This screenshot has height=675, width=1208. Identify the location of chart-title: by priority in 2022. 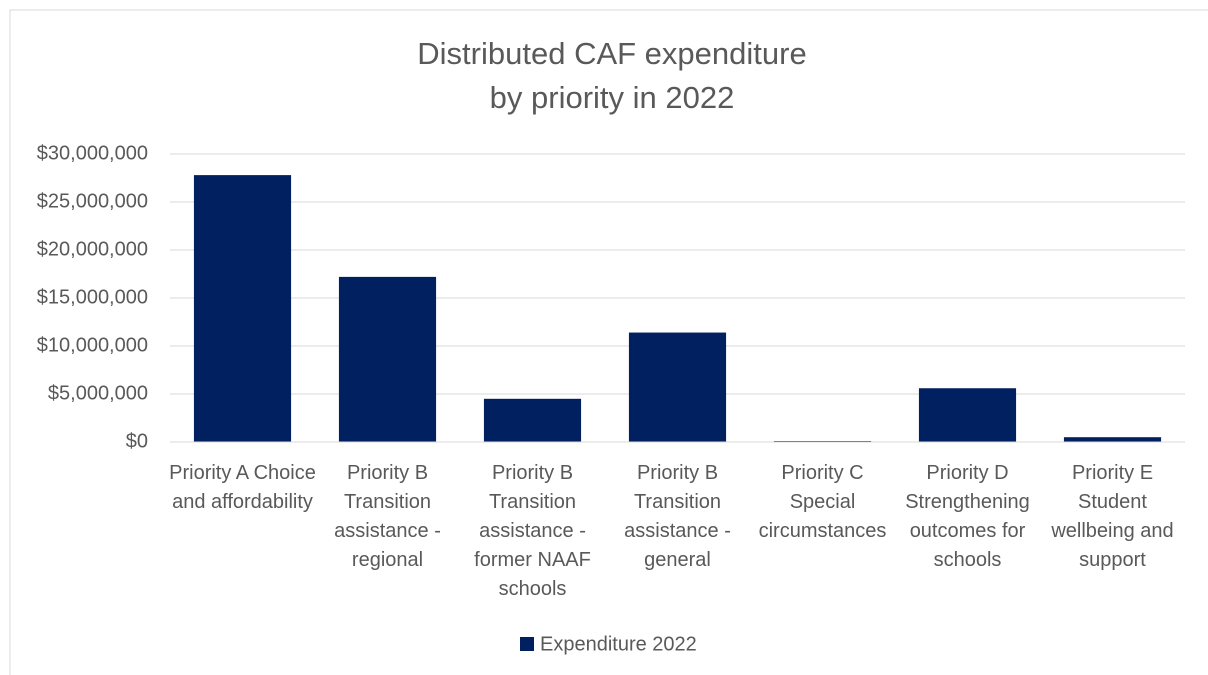
(612, 97).